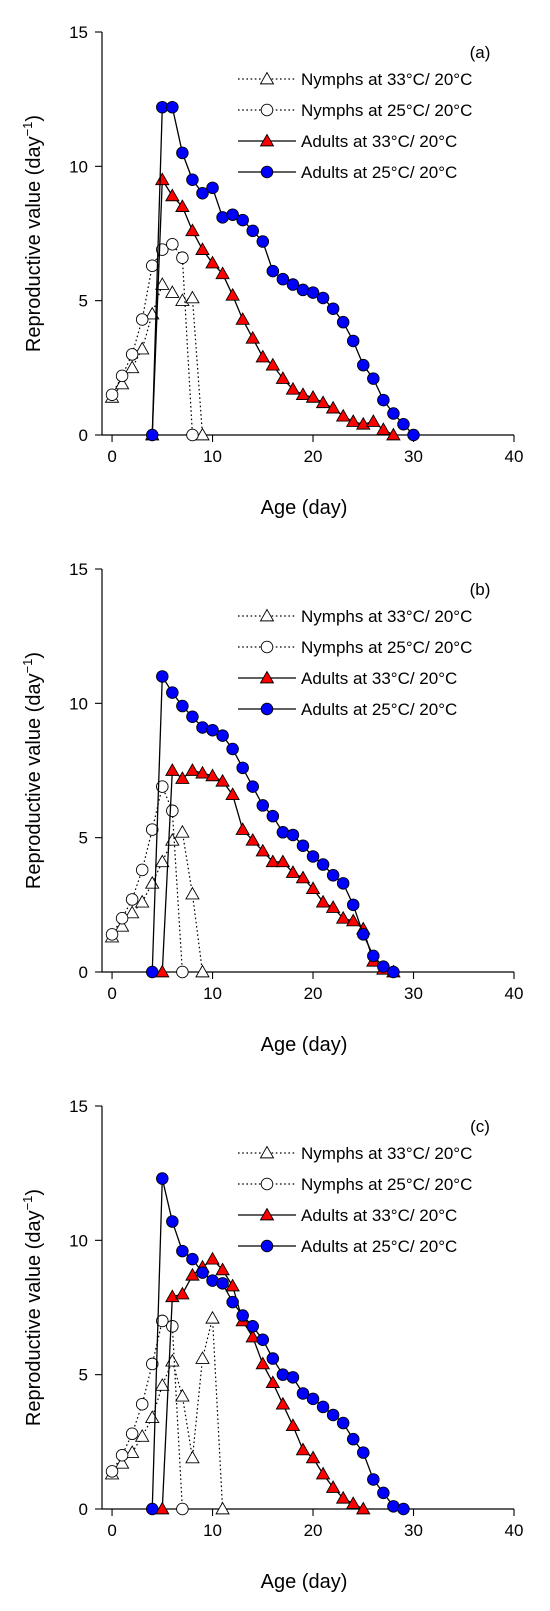  I want to click on legend-label-nymphs-33: Nymphs at 33°C/ 20°C, so click(386, 79).